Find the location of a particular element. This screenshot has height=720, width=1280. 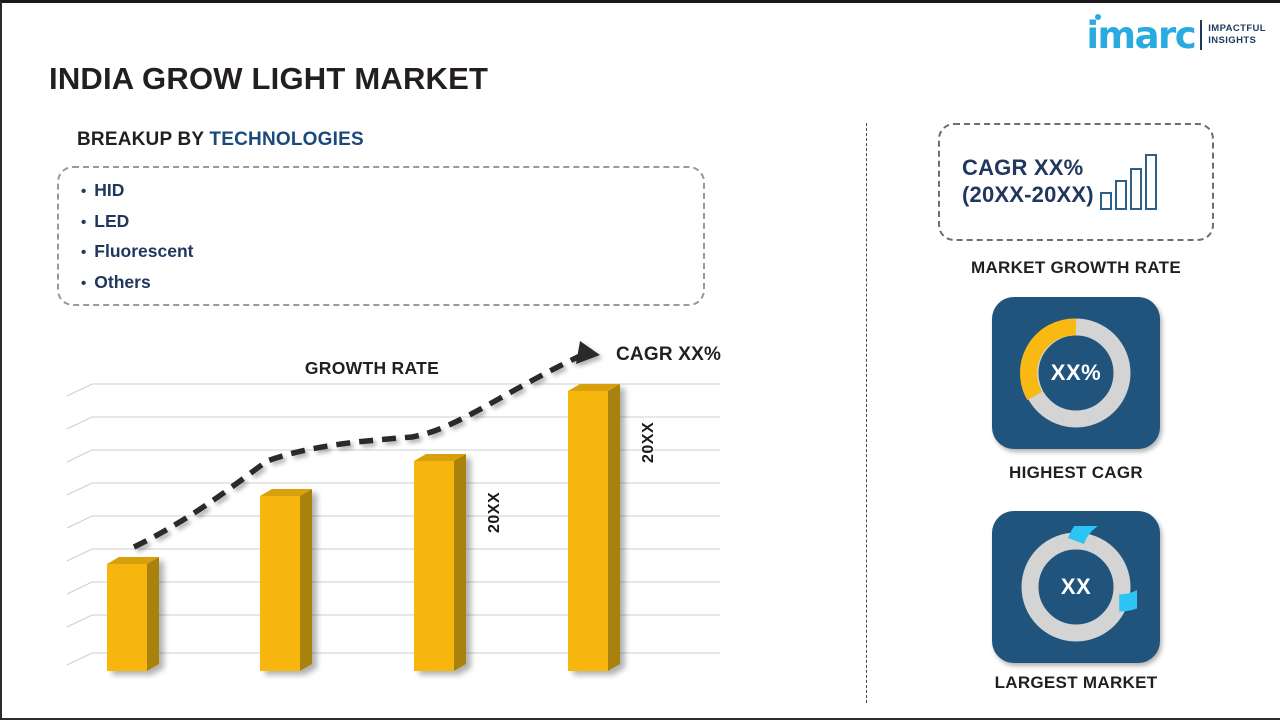

subtitle-prefix: BREAKUP BY is located at coordinates (143, 139).